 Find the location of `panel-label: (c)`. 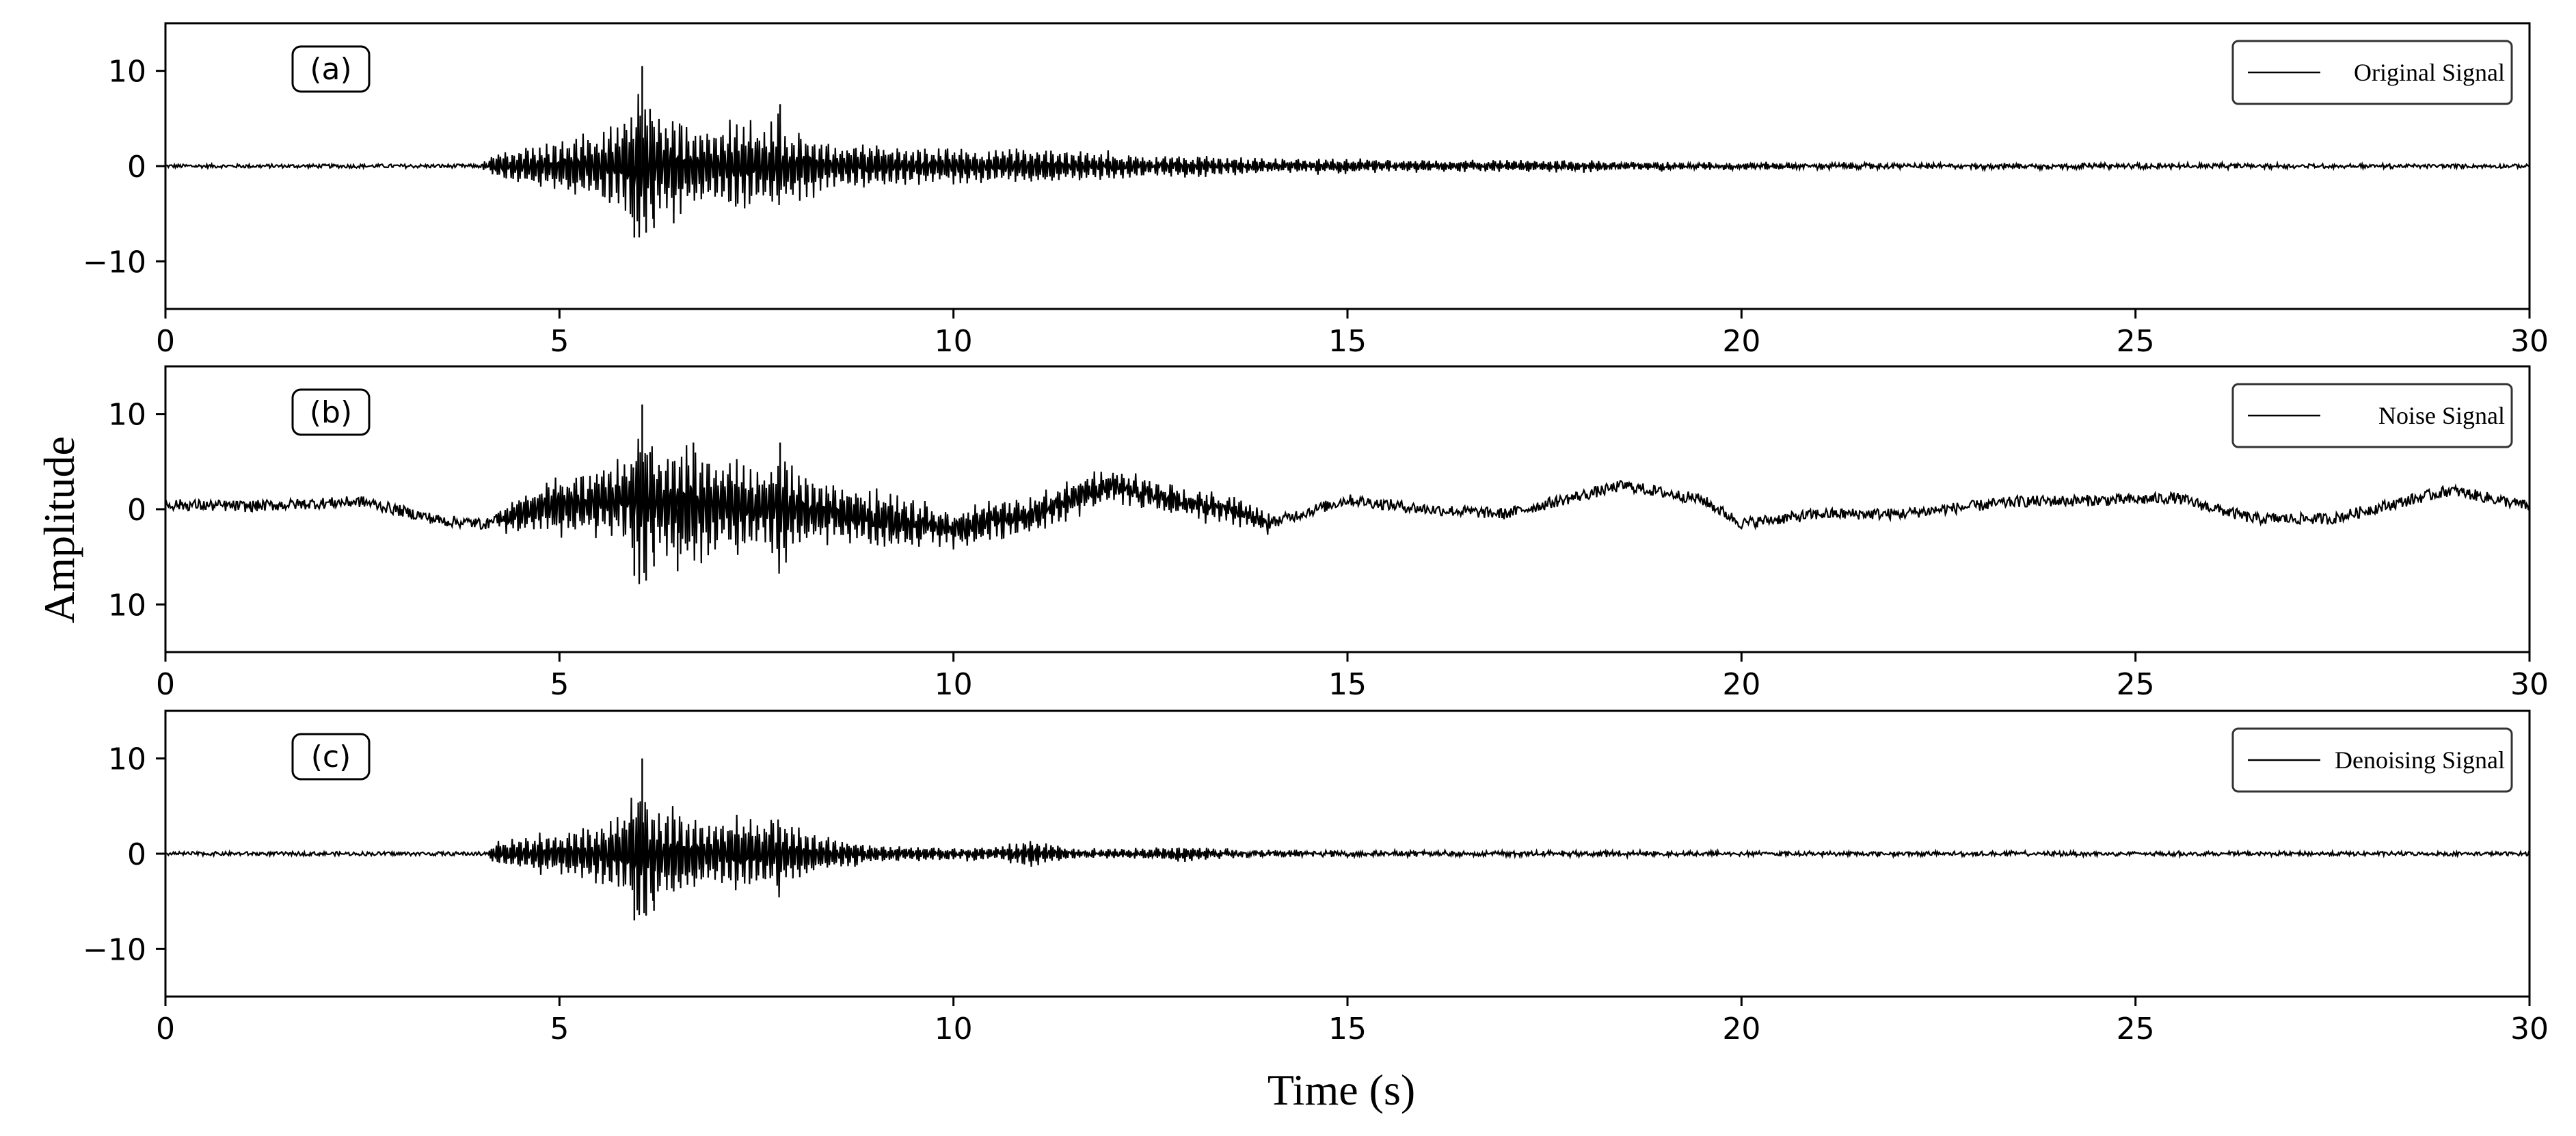

panel-label: (c) is located at coordinates (331, 757).